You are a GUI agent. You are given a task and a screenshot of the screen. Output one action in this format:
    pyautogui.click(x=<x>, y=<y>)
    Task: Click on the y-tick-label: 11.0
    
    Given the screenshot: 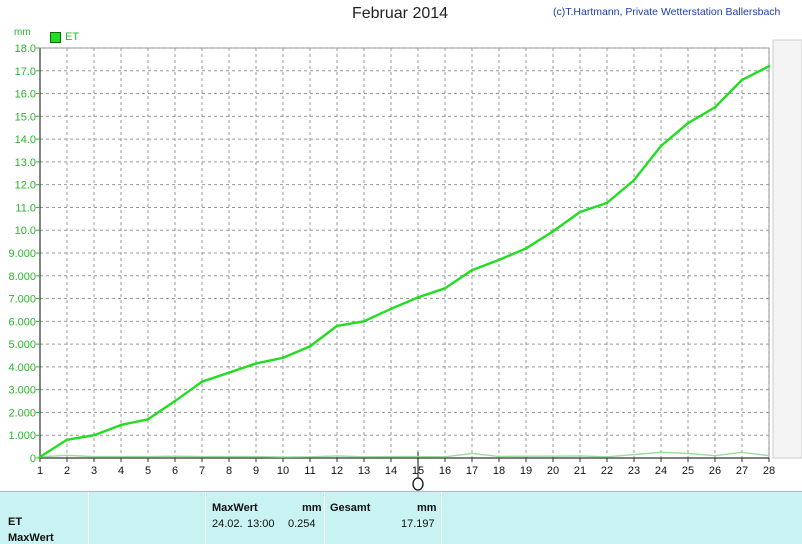 What is the action you would take?
    pyautogui.click(x=25, y=208)
    